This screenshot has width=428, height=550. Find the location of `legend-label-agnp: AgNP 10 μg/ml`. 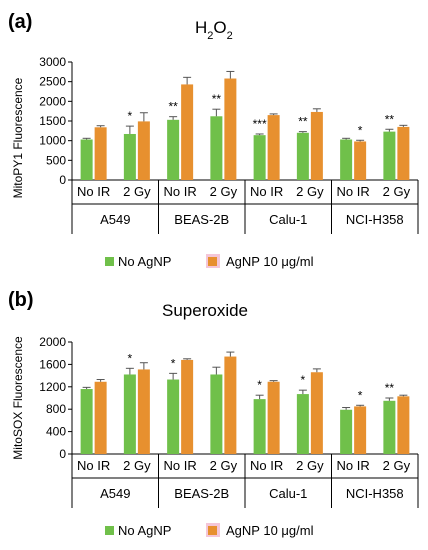

legend-label-agnp: AgNP 10 μg/ml is located at coordinates (270, 261).